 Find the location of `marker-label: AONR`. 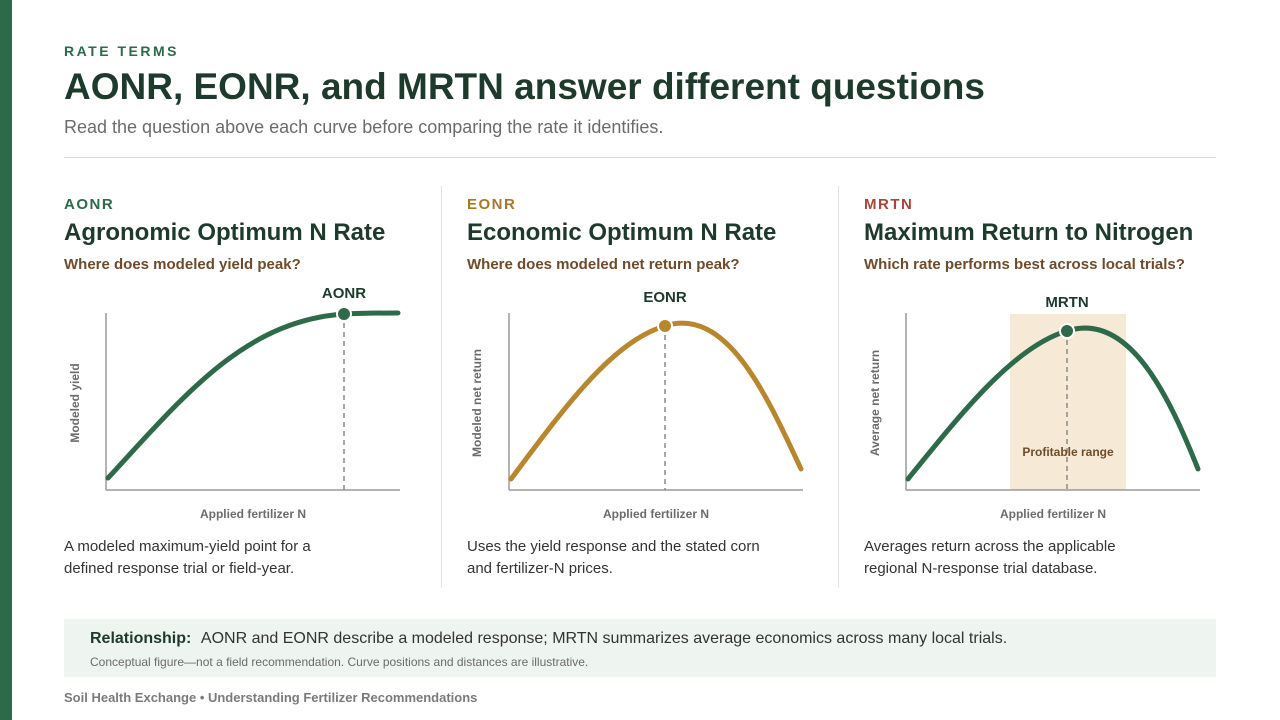

marker-label: AONR is located at coordinates (344, 293).